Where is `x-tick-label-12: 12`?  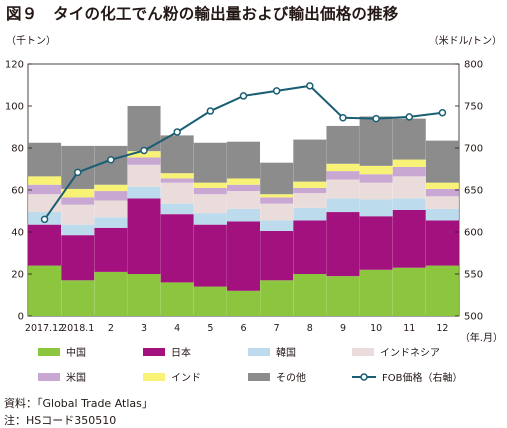 x-tick-label-12: 12 is located at coordinates (442, 328).